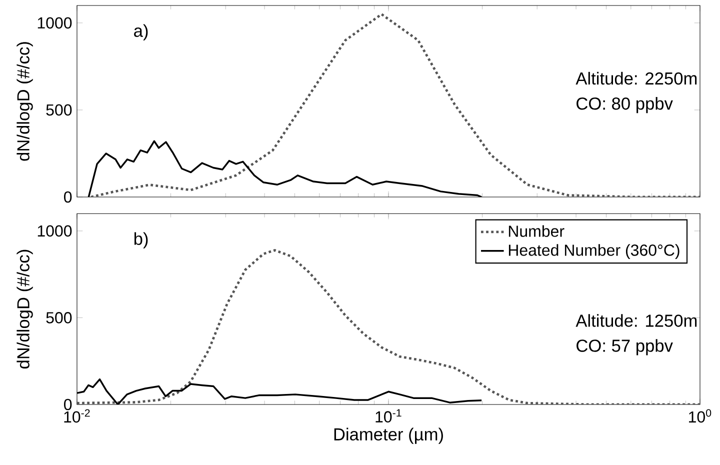 This screenshot has height=465, width=720. Describe the element at coordinates (536, 231) in the screenshot. I see `legend-label: Number` at that location.